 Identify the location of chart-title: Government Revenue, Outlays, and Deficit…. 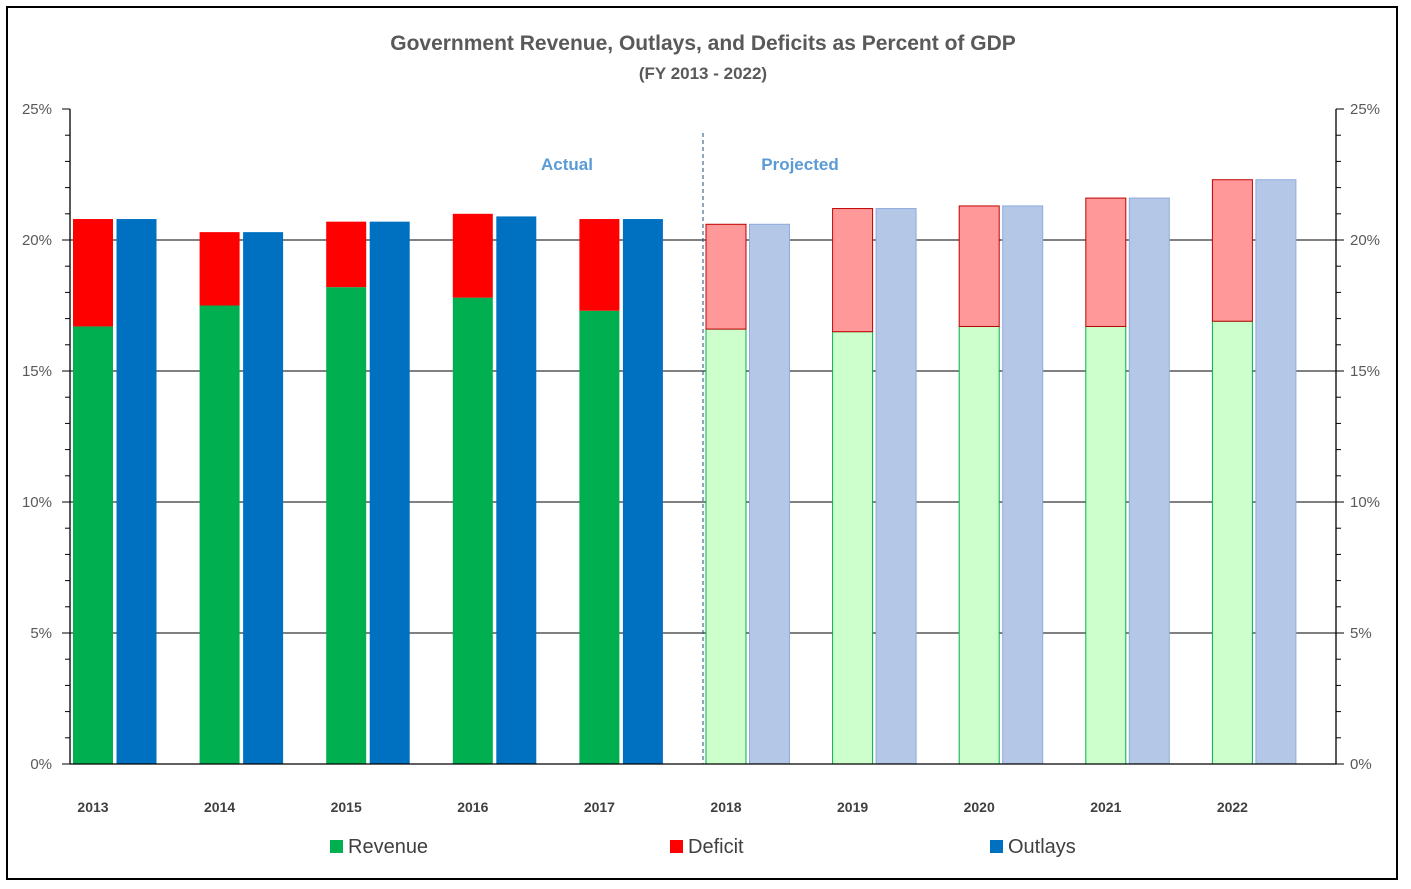
(703, 43).